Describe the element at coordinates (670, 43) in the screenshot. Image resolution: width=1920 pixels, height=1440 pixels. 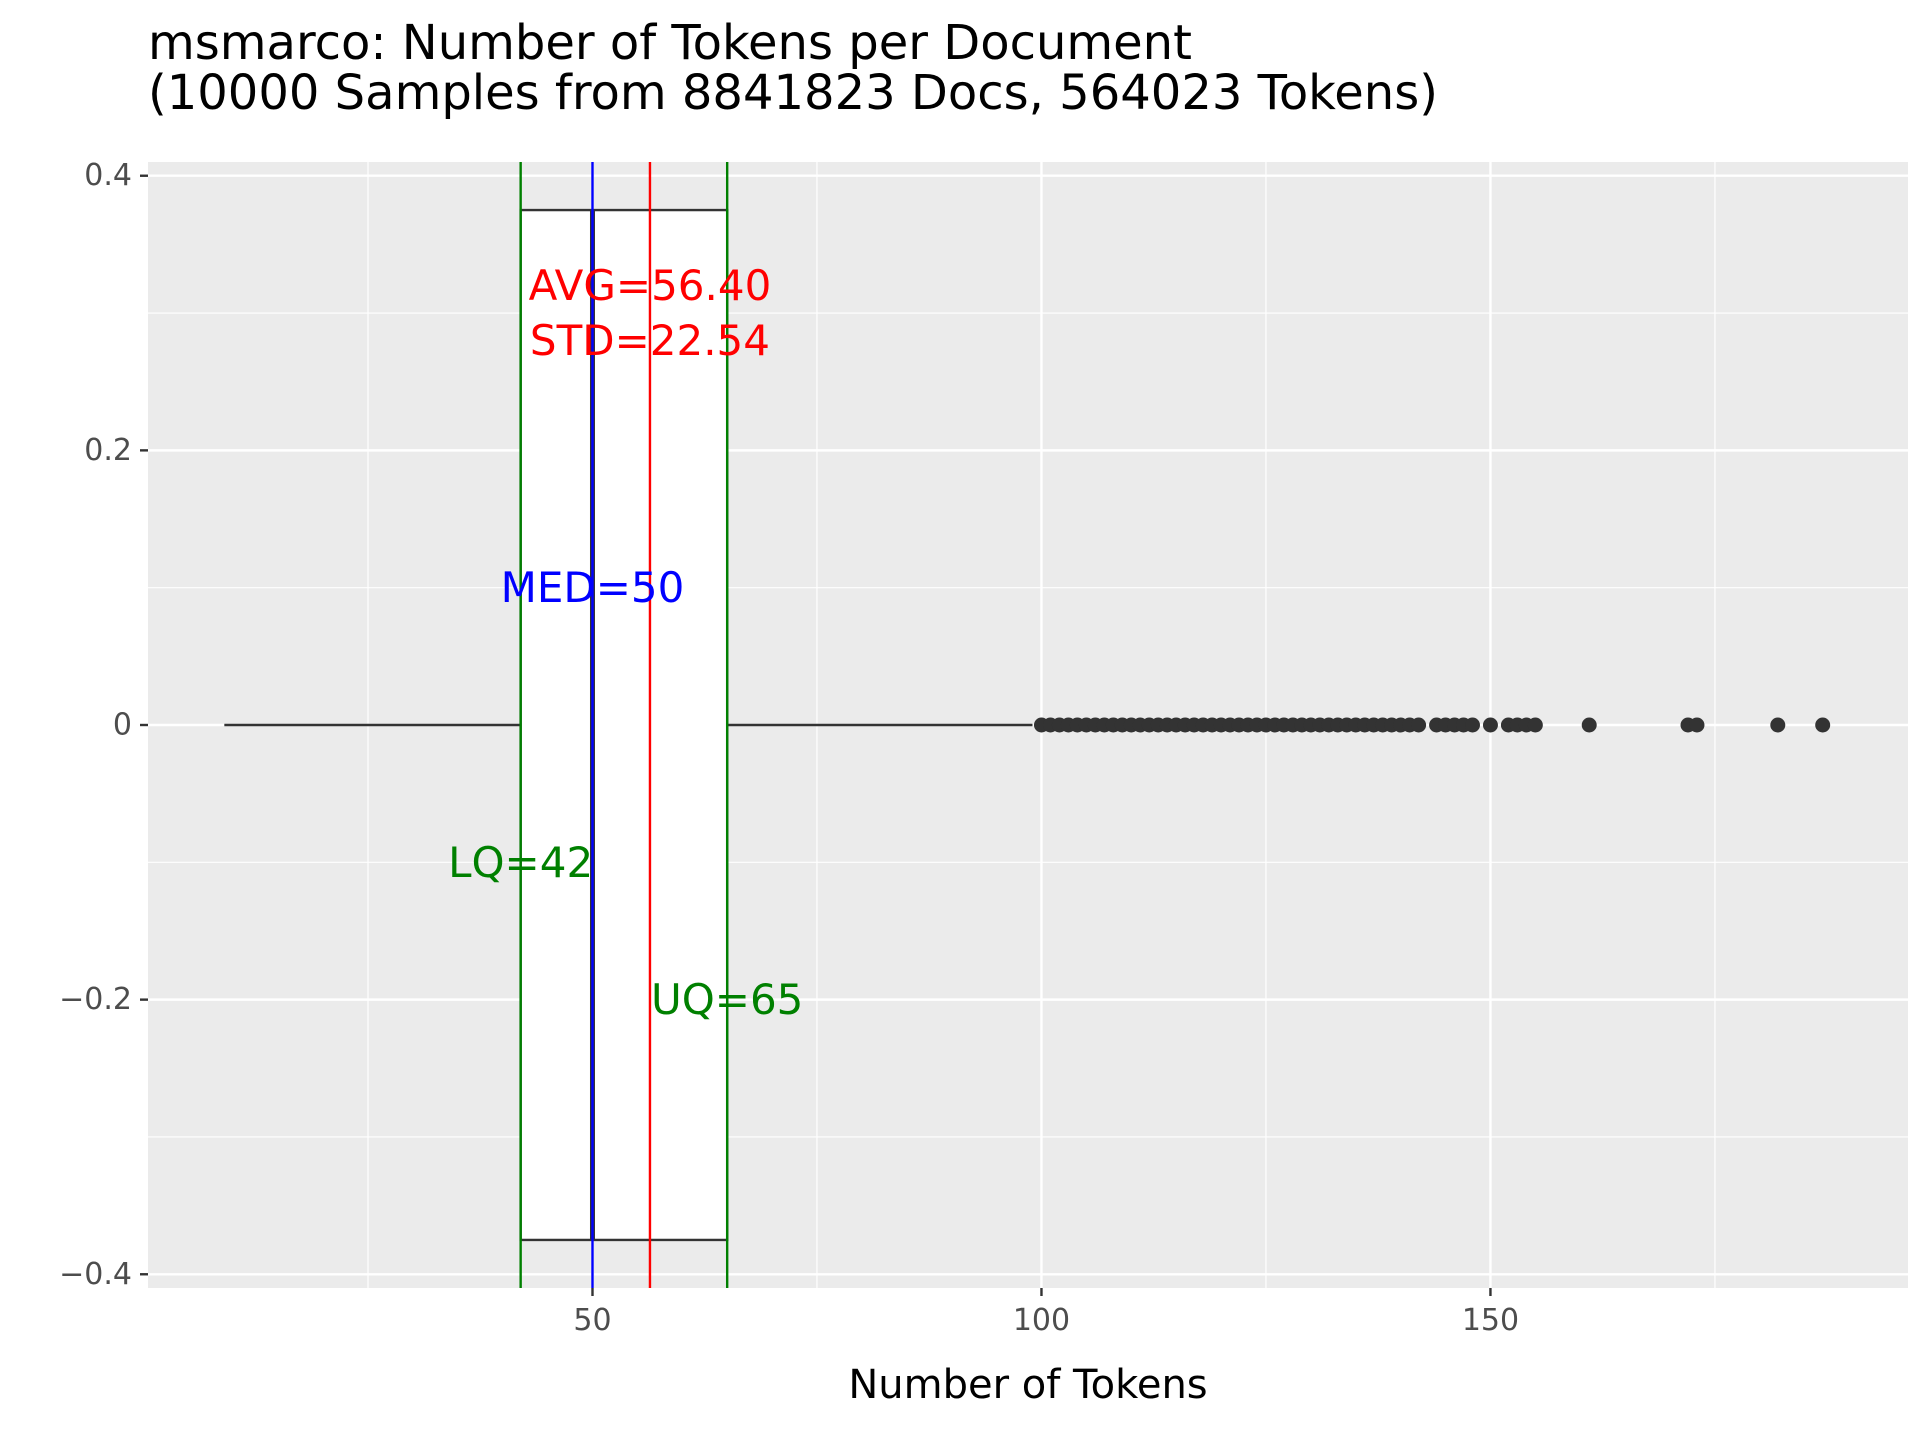
I see `chart-title: msmarco: Number of Tokens per Document` at that location.